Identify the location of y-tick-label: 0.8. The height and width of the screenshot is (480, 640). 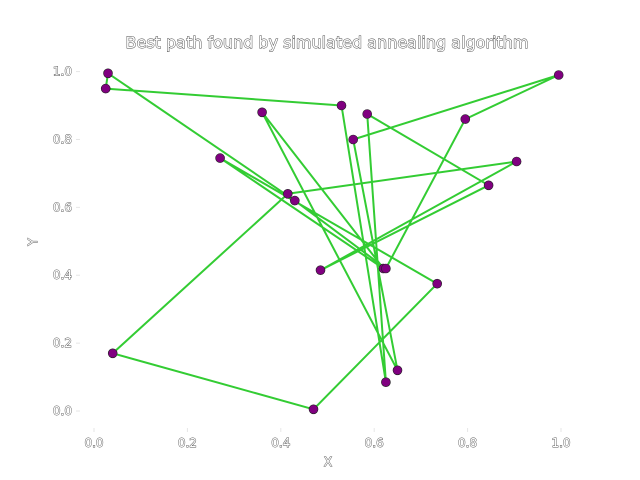
(62, 139).